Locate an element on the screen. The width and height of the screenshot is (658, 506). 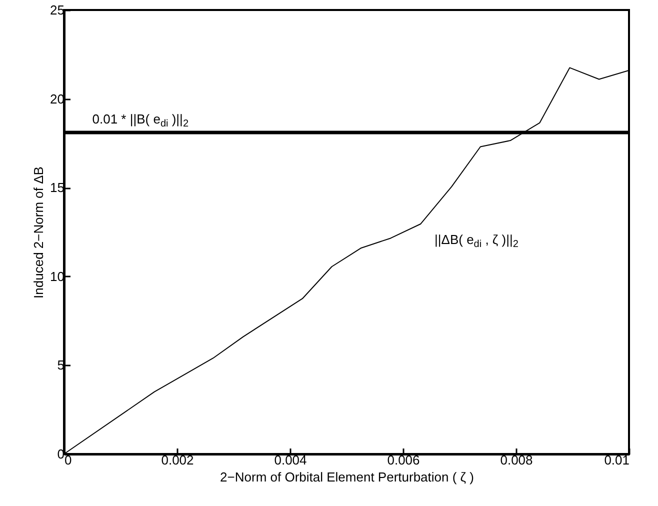
x-tick-label: 0.01 is located at coordinates (617, 460).